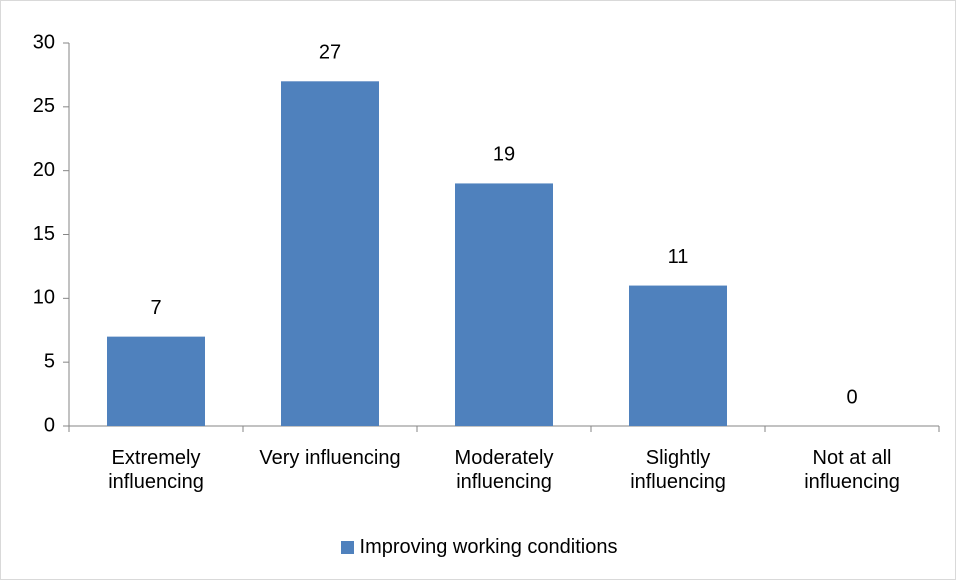  Describe the element at coordinates (504, 155) in the screenshot. I see `data-label: 19` at that location.